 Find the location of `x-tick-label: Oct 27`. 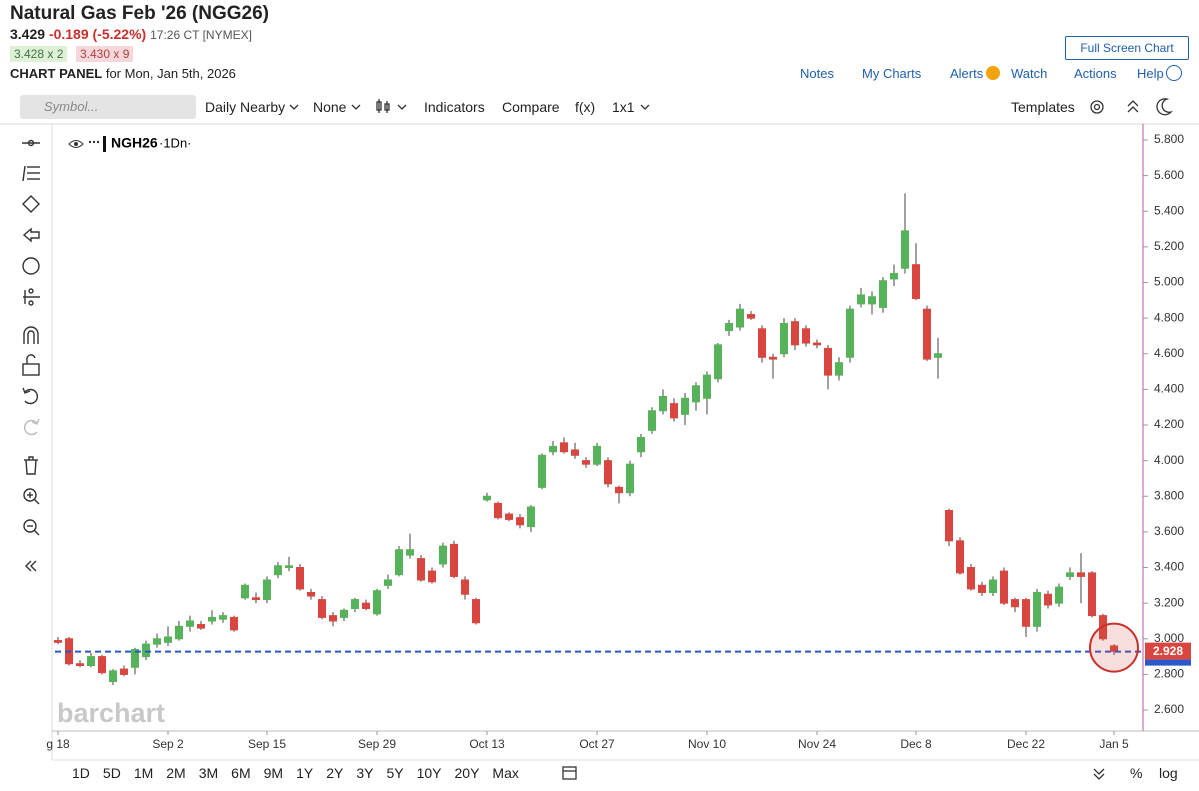

x-tick-label: Oct 27 is located at coordinates (597, 744).